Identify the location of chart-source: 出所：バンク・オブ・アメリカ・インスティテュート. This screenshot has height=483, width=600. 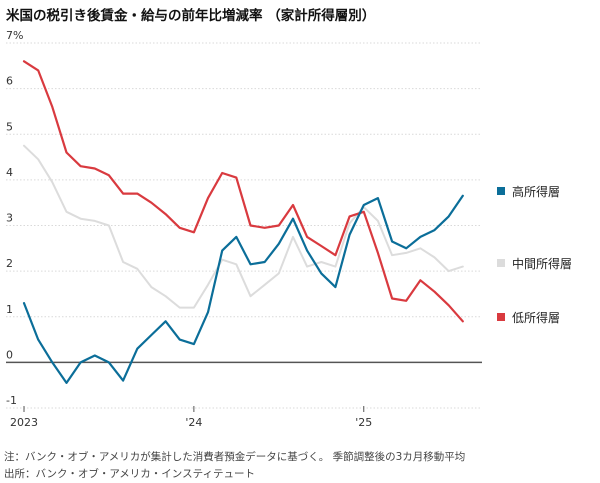
(129, 474).